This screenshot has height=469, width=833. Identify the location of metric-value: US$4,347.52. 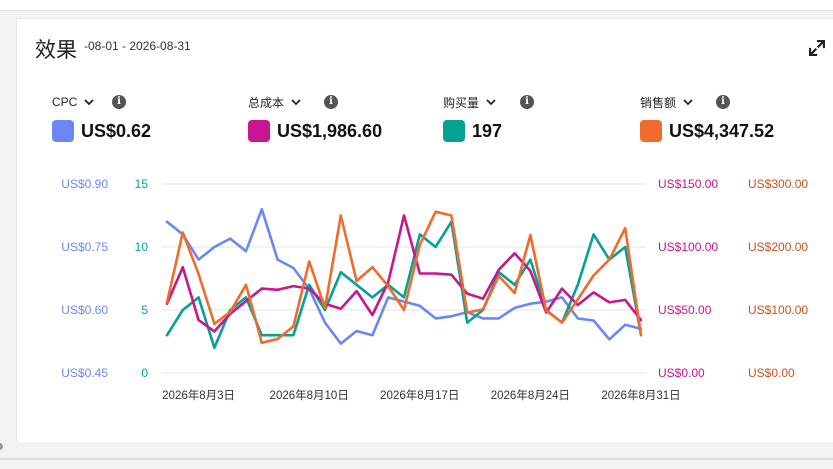
(722, 130).